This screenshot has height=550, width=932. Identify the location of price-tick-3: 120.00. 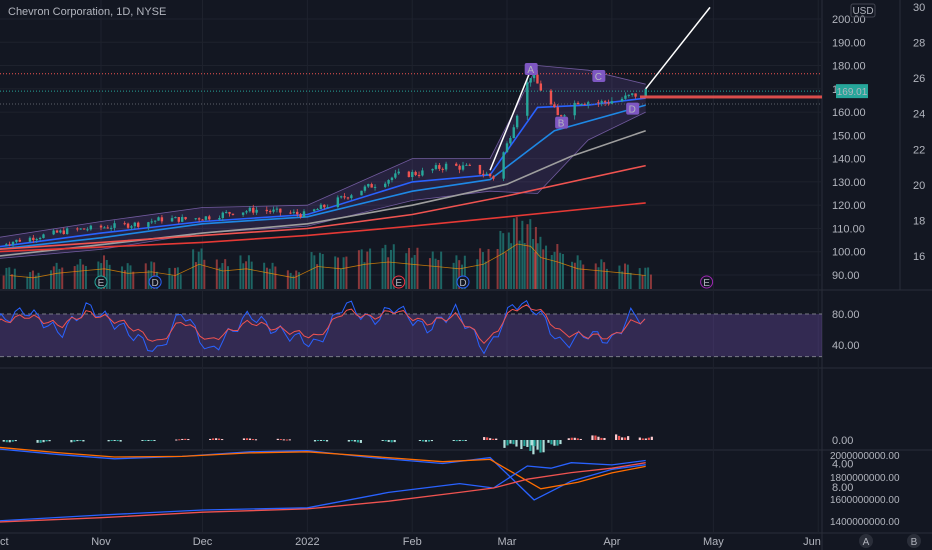
(849, 206).